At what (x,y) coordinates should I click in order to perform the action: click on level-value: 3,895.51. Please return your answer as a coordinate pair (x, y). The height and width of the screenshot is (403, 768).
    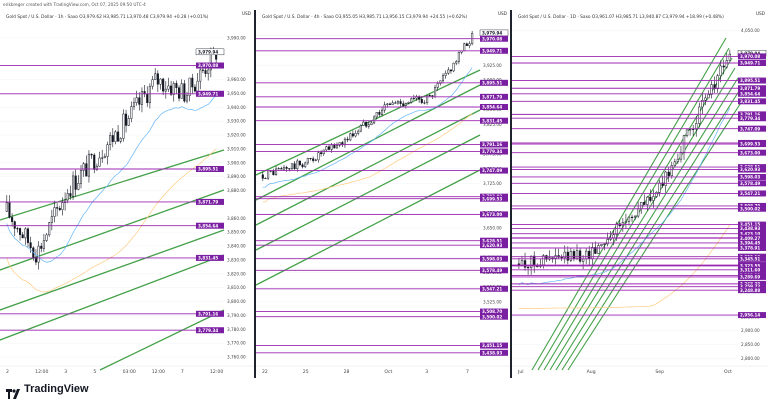
    Looking at the image, I should click on (750, 80).